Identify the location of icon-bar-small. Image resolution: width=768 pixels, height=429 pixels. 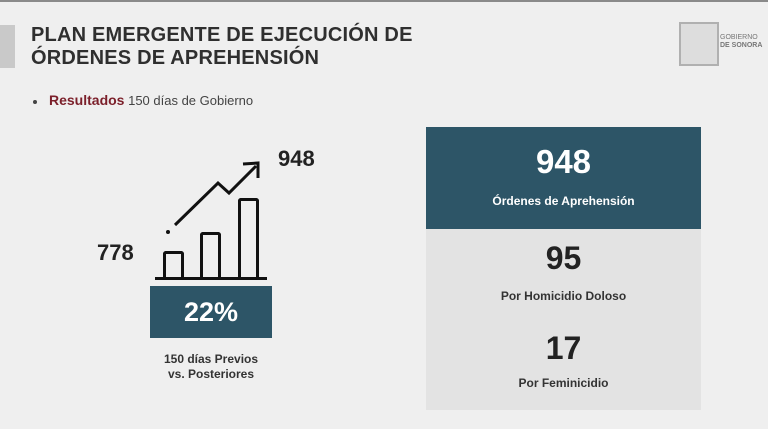
(173, 264).